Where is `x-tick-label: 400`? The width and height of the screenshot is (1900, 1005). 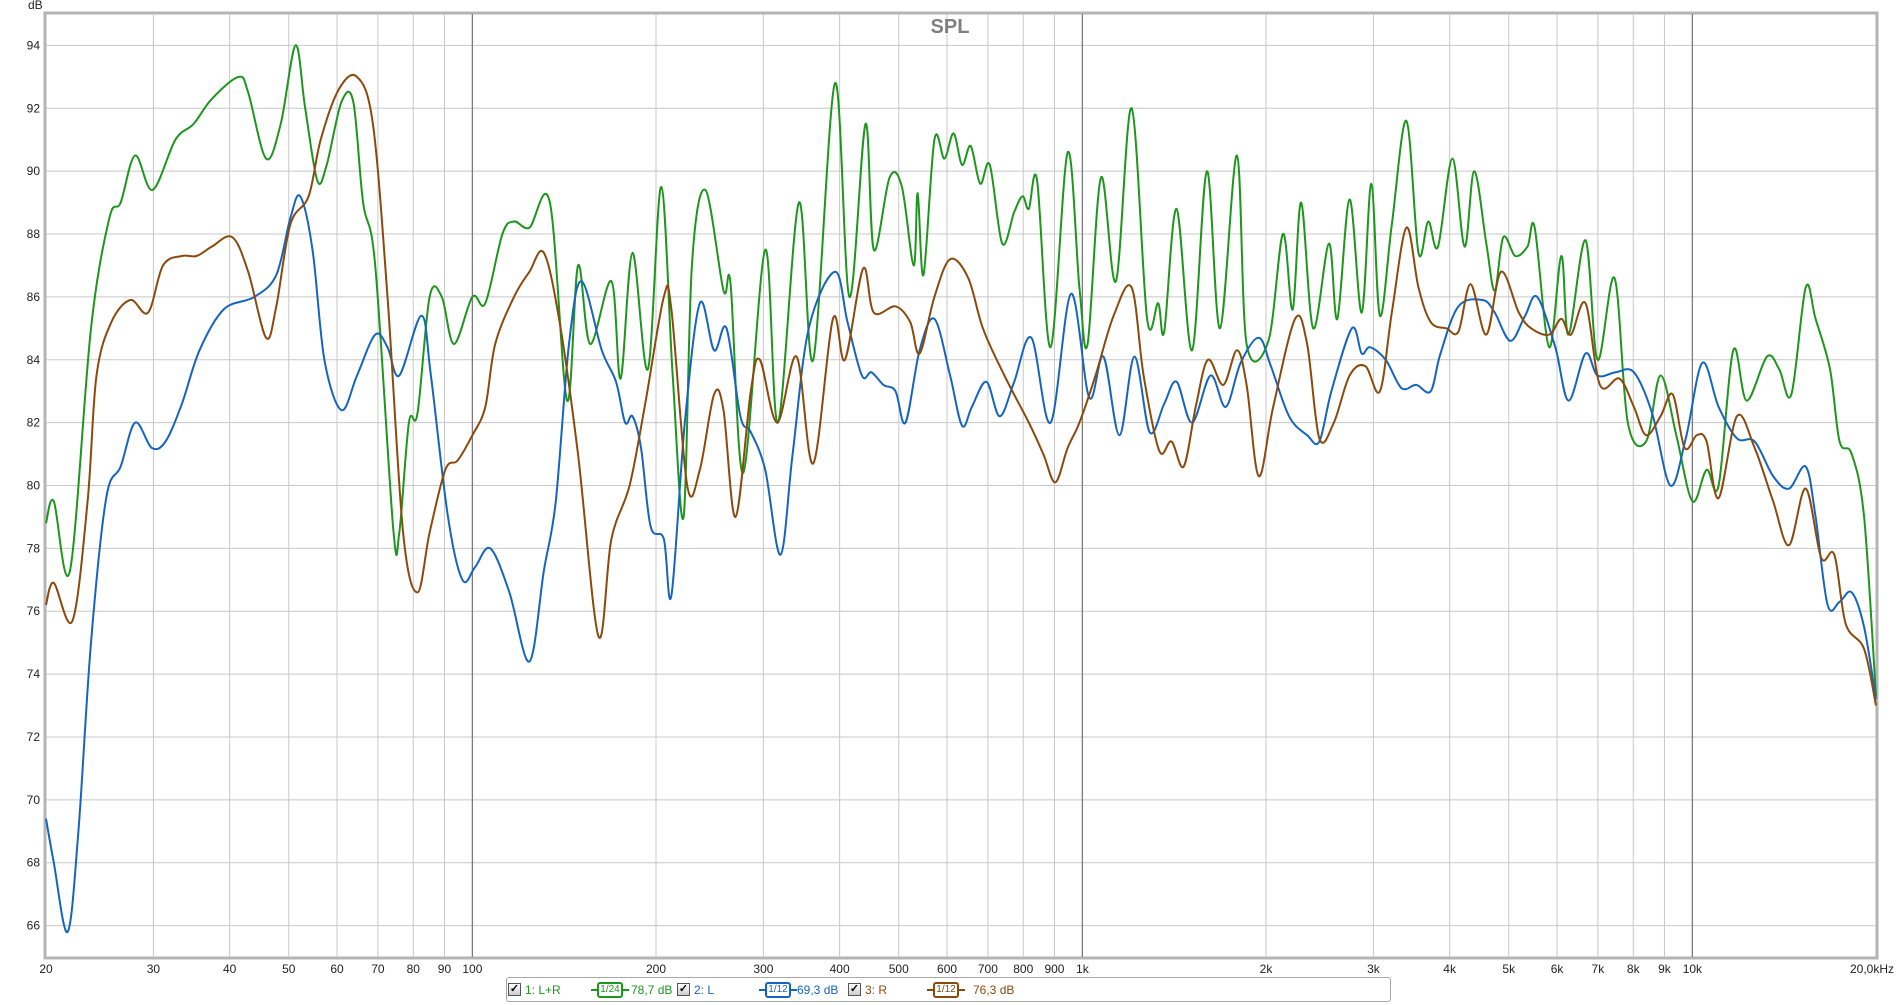 x-tick-label: 400 is located at coordinates (840, 968).